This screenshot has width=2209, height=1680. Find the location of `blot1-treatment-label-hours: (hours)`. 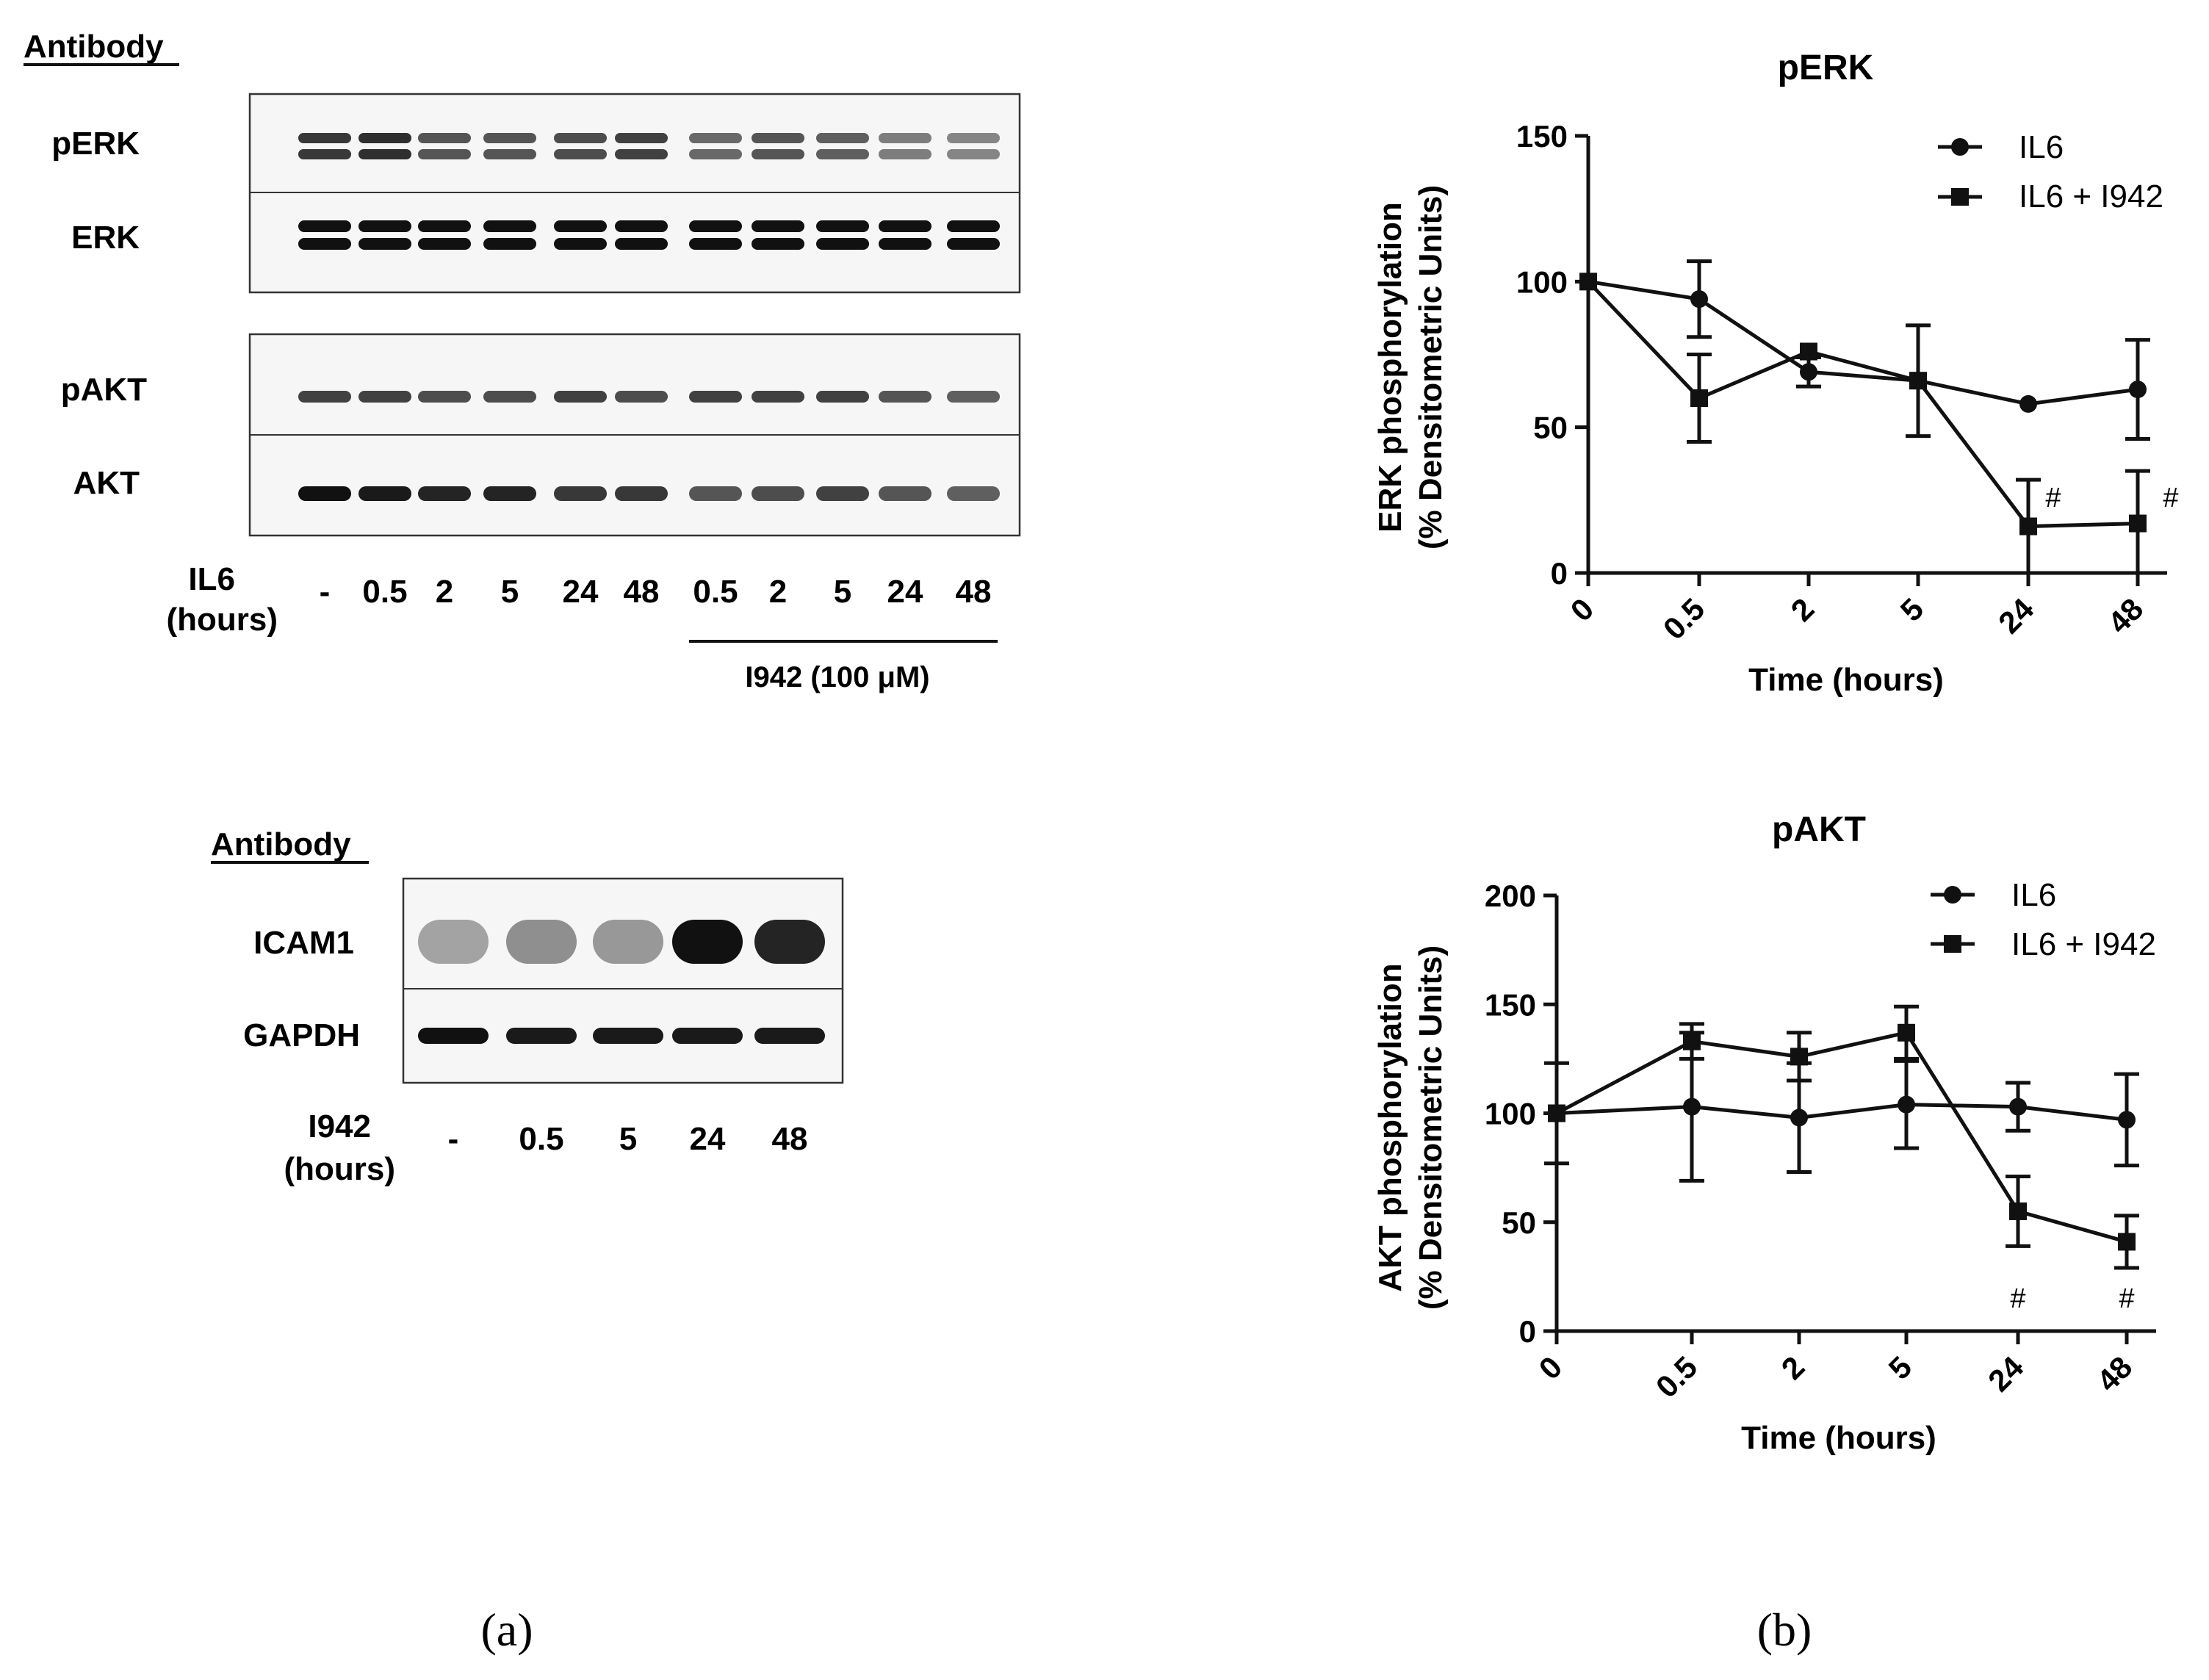

blot1-treatment-label-hours: (hours) is located at coordinates (222, 620).